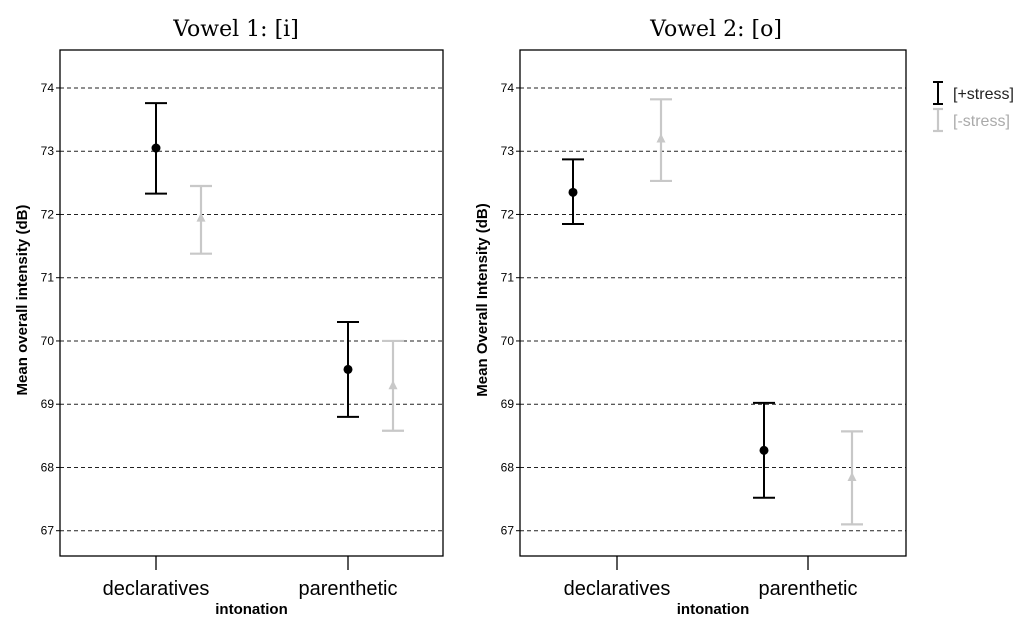 The height and width of the screenshot is (619, 1024). I want to click on legend-label: [+stress], so click(983, 94).